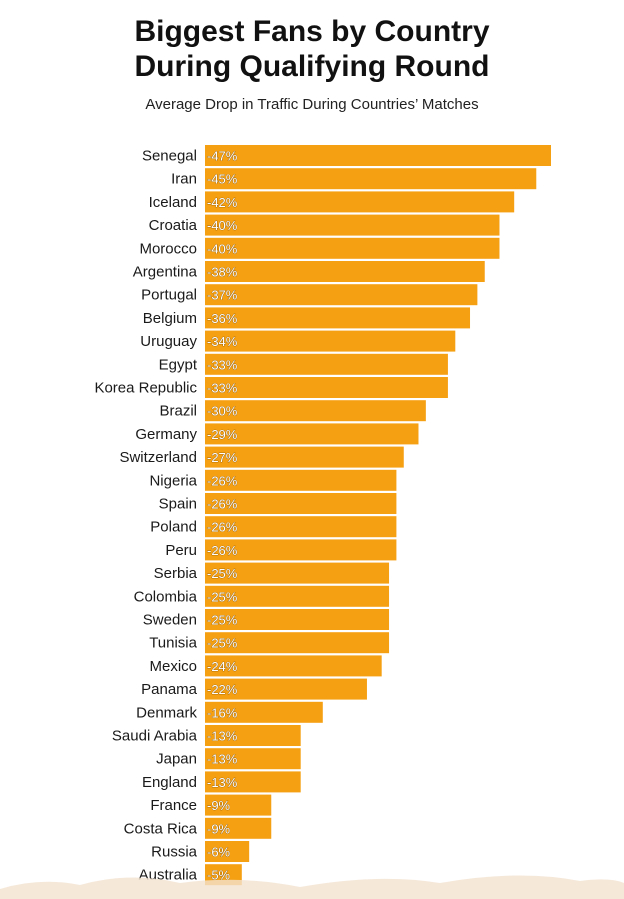 This screenshot has height=899, width=624. What do you see at coordinates (371, 179) in the screenshot?
I see `bar-iran` at bounding box center [371, 179].